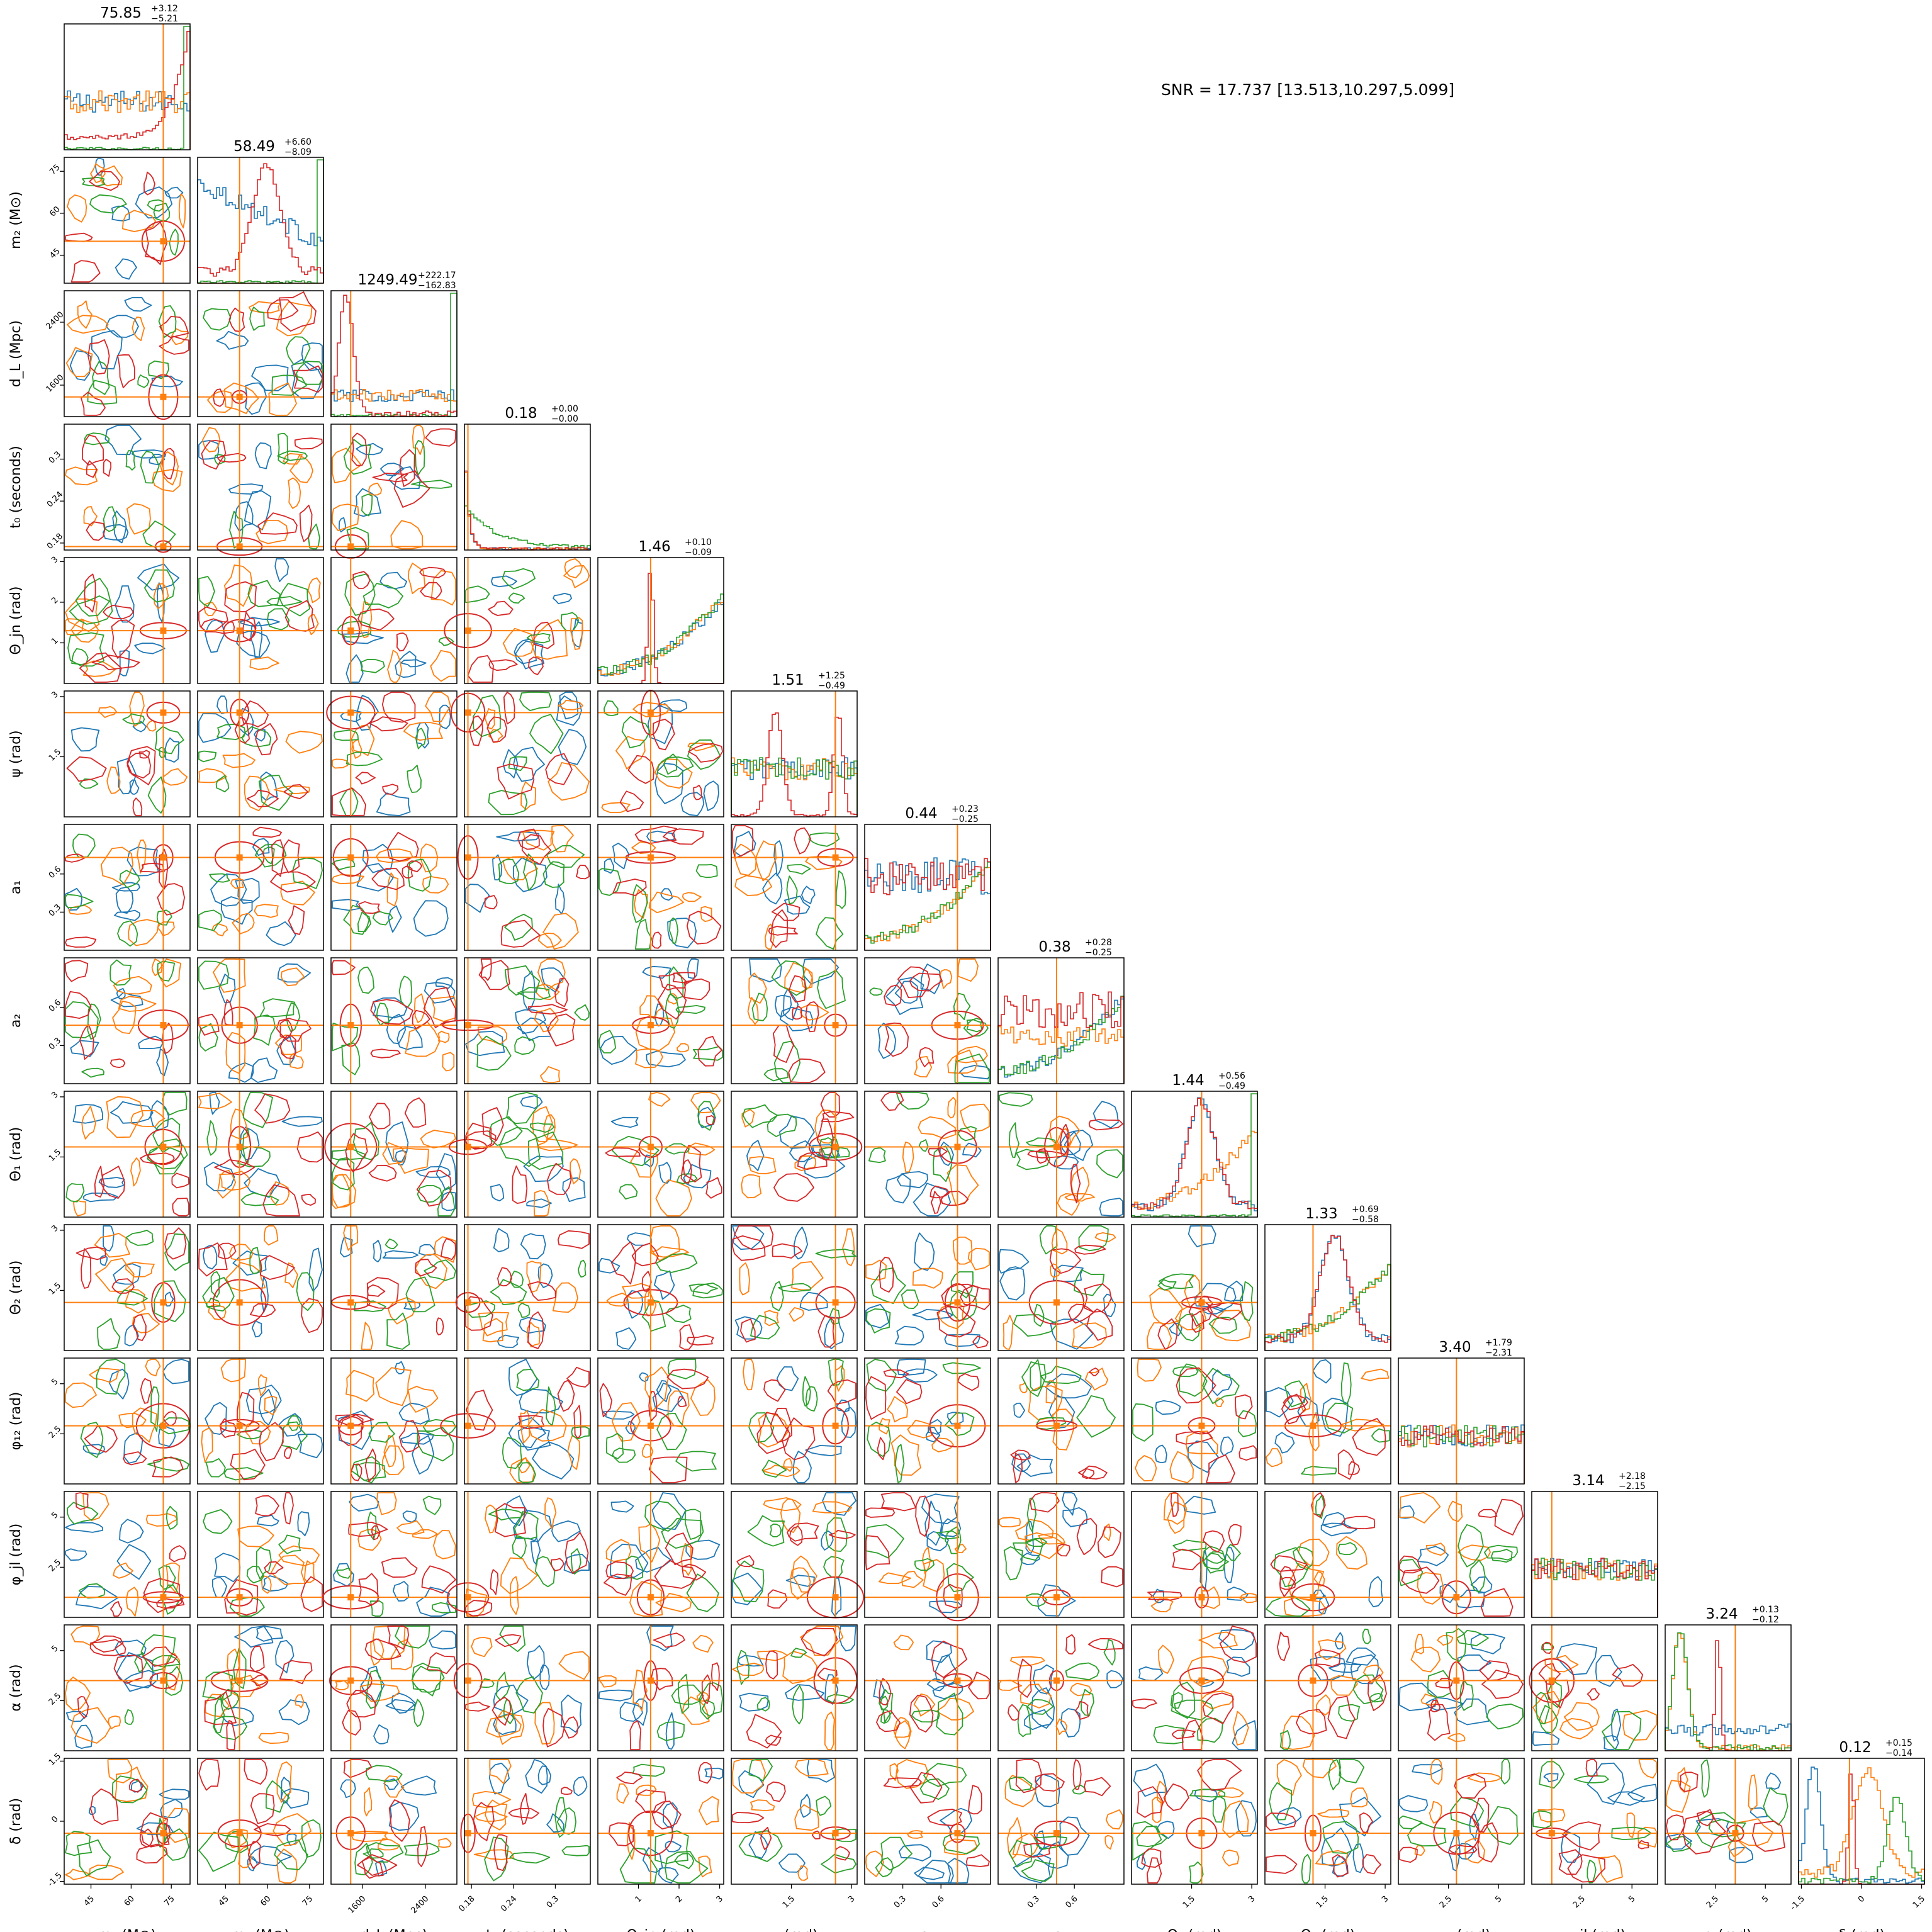 Image resolution: width=1932 pixels, height=1932 pixels. I want to click on hist-theta2-red, so click(1327, 1293).